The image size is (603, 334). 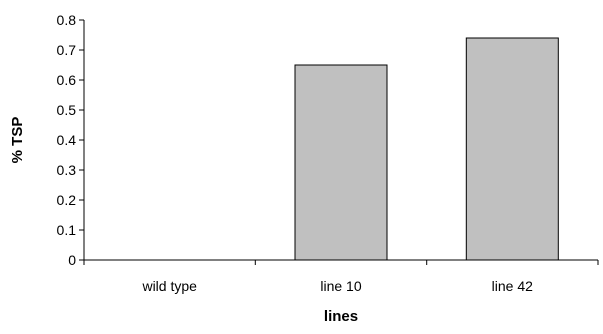 I want to click on y-ticks: 0 0.1 0.2 0.3 0.4 0.5 0.6 0.7 0.8, so click(x=70, y=140).